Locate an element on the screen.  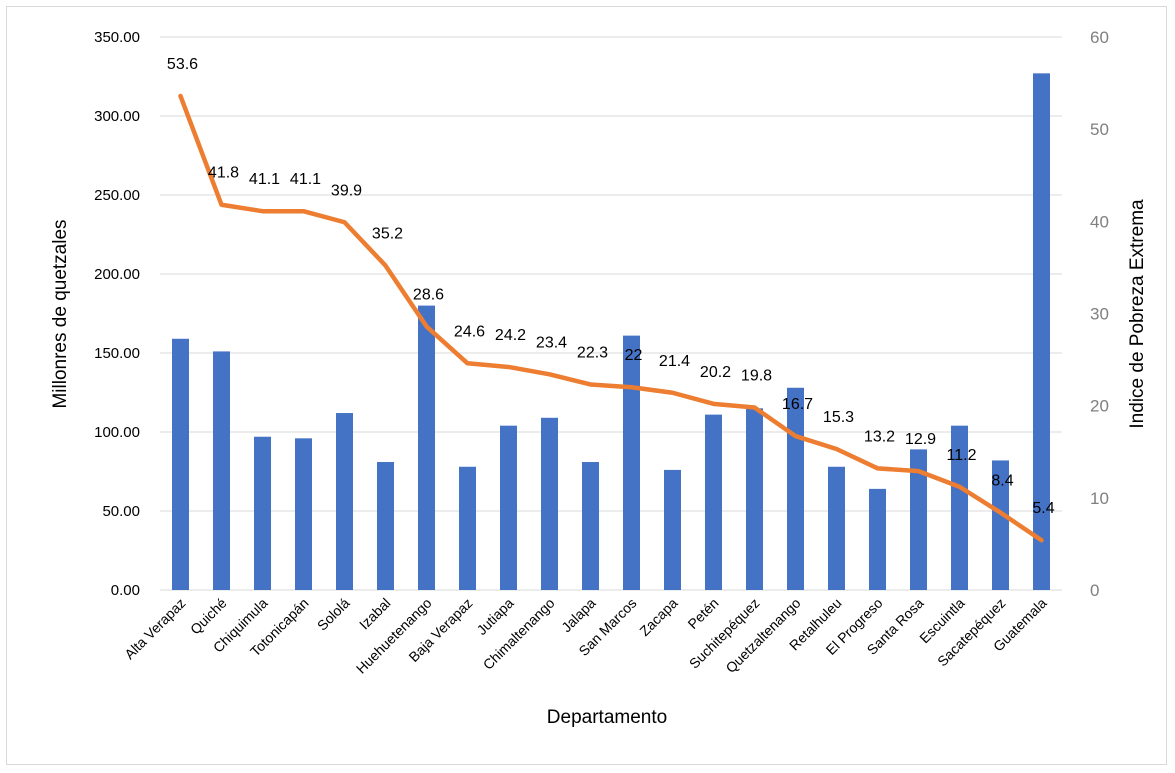
left-tick-label: 150.00 is located at coordinates (117, 353).